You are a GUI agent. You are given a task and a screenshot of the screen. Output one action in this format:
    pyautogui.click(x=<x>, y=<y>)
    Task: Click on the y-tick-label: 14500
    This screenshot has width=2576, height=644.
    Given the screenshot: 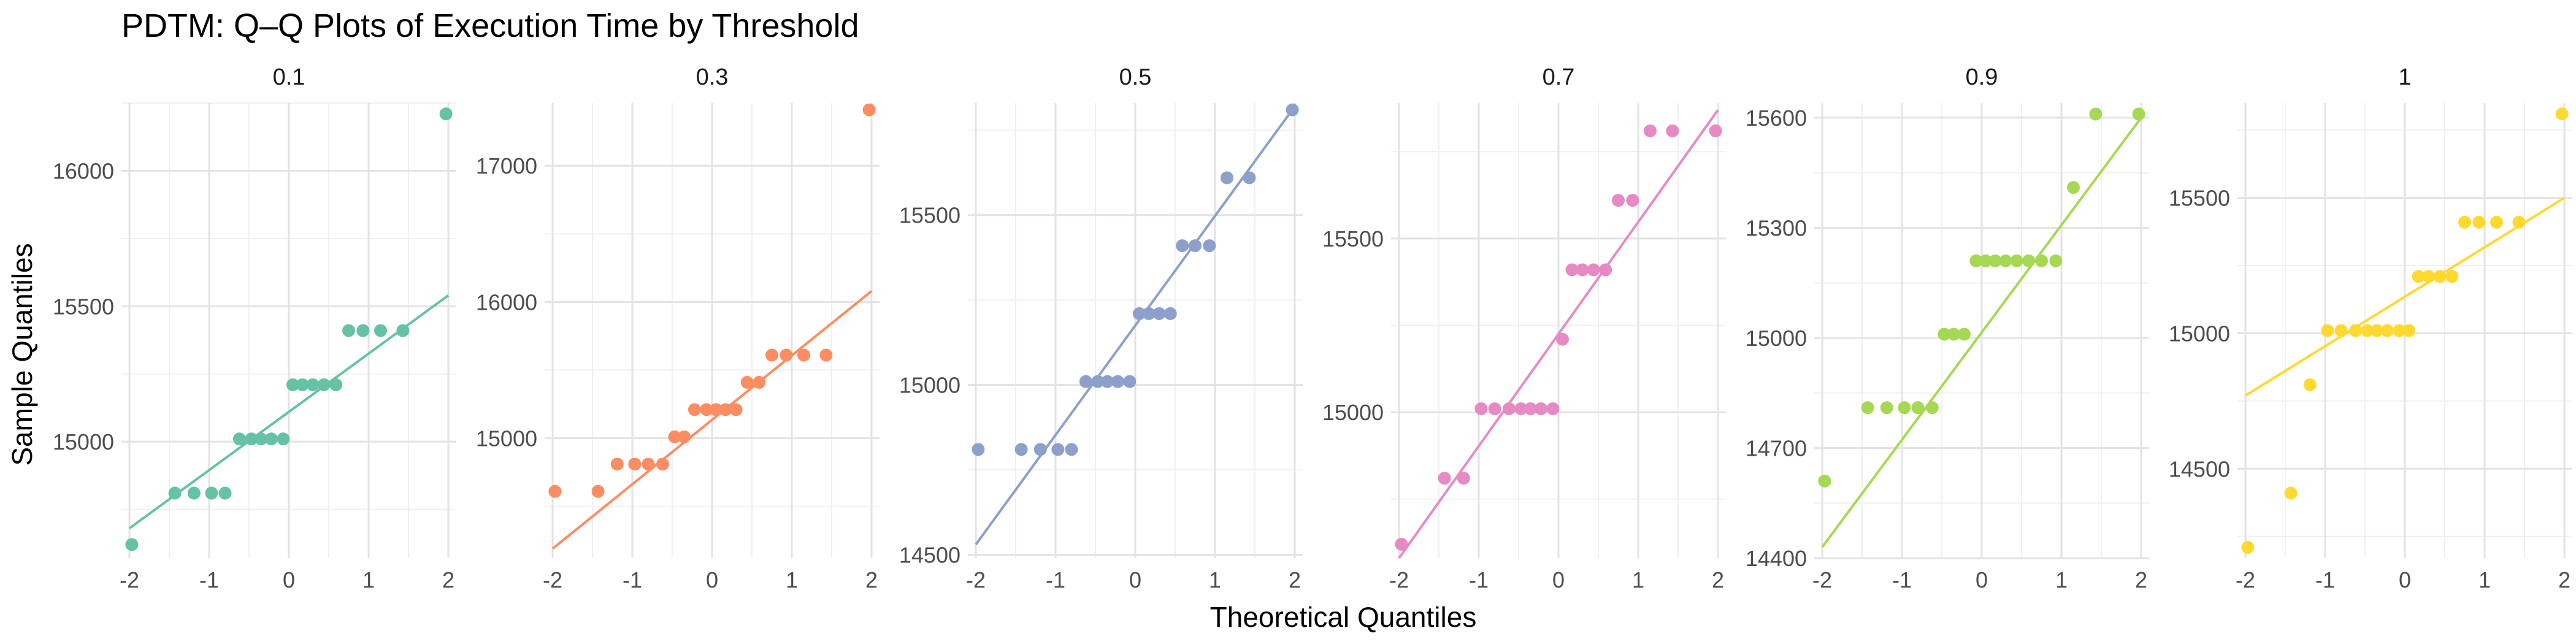 What is the action you would take?
    pyautogui.click(x=929, y=554)
    